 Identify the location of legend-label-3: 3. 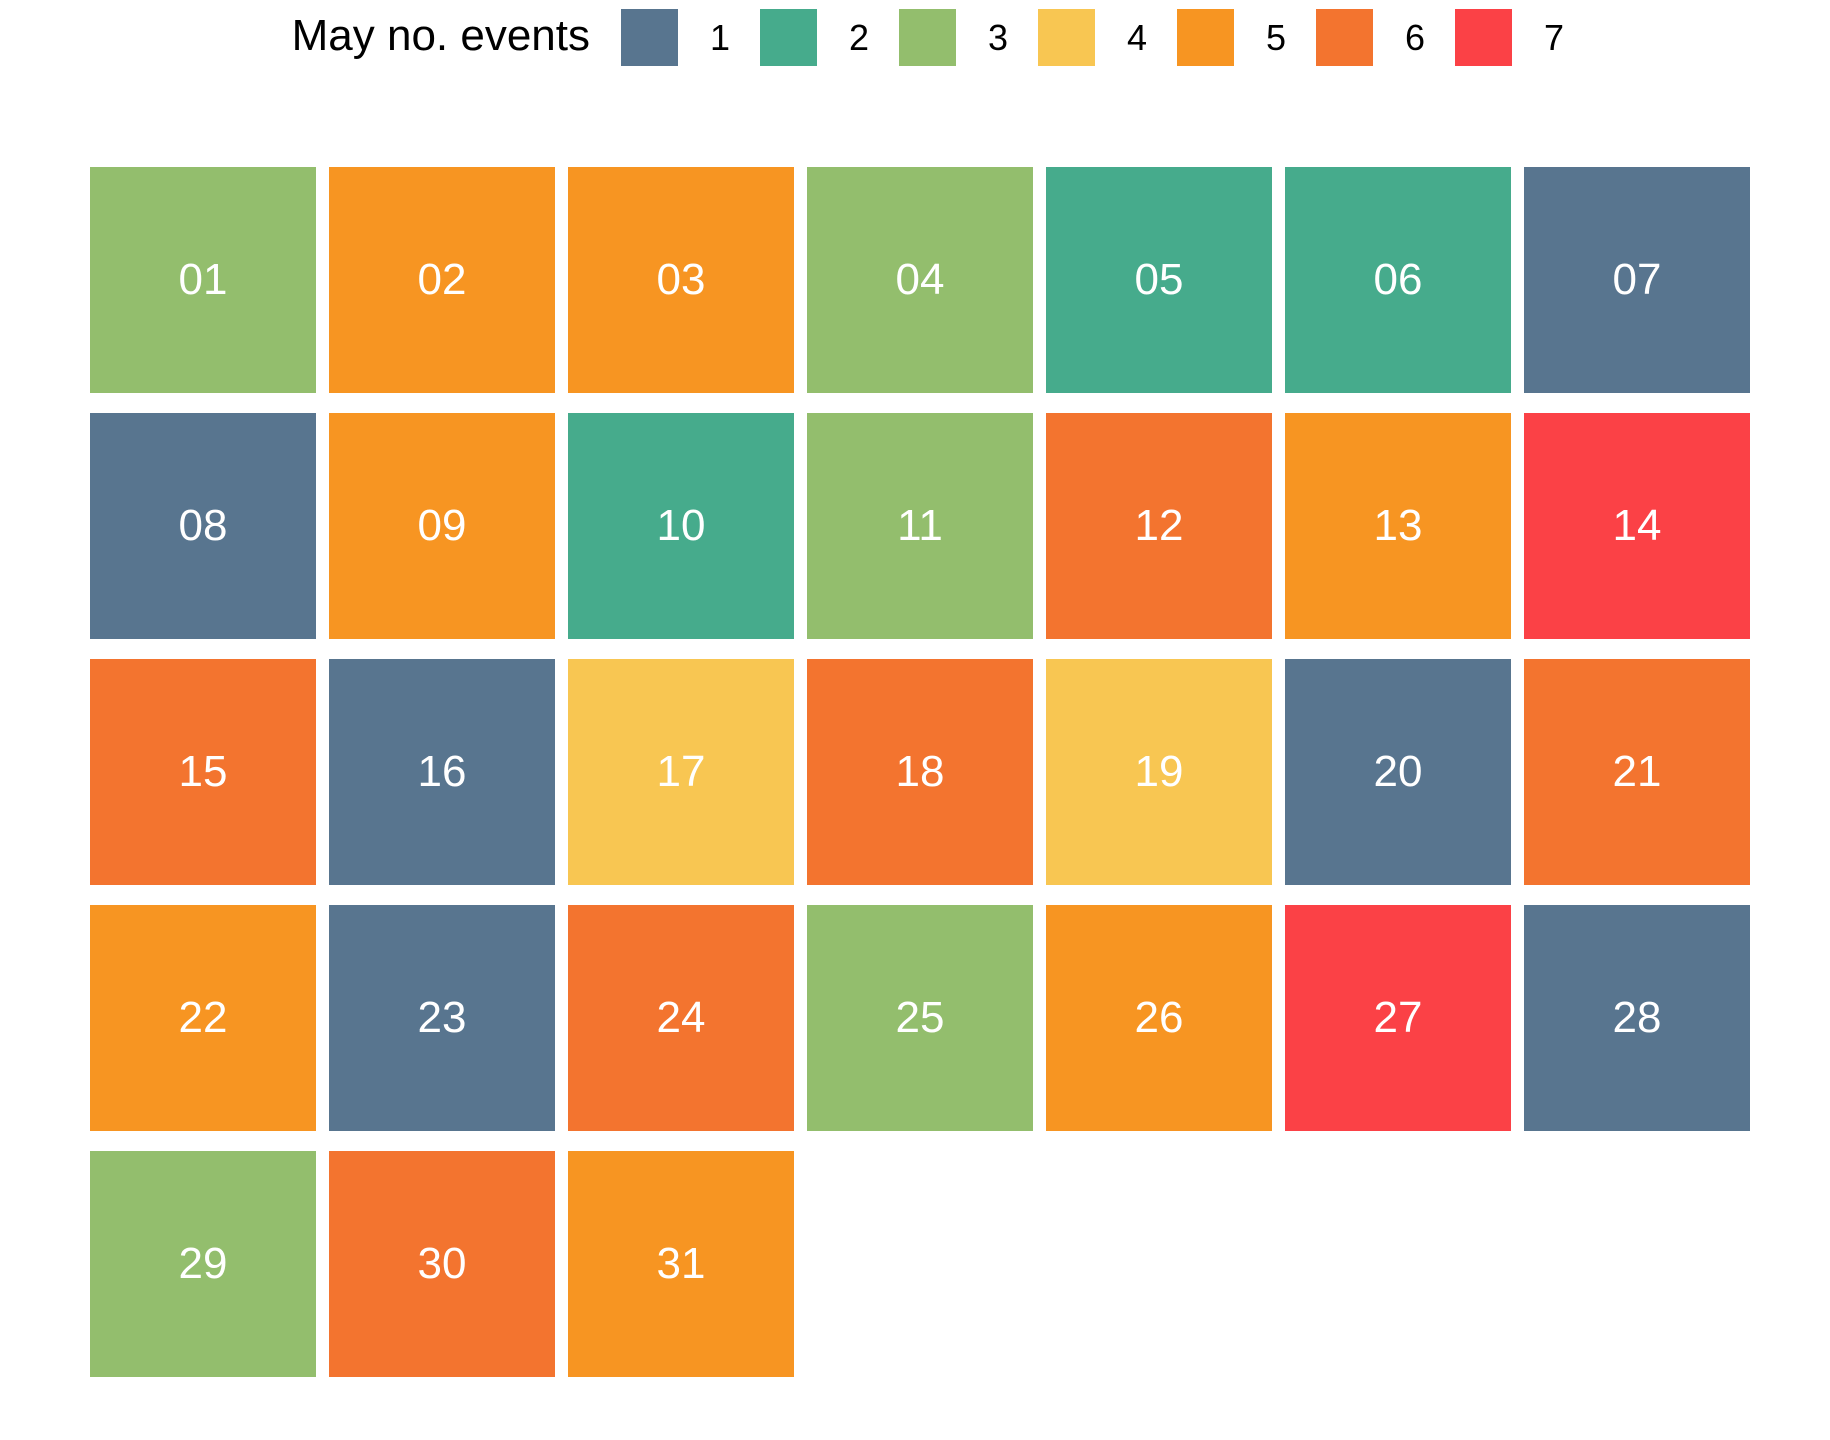
(998, 37).